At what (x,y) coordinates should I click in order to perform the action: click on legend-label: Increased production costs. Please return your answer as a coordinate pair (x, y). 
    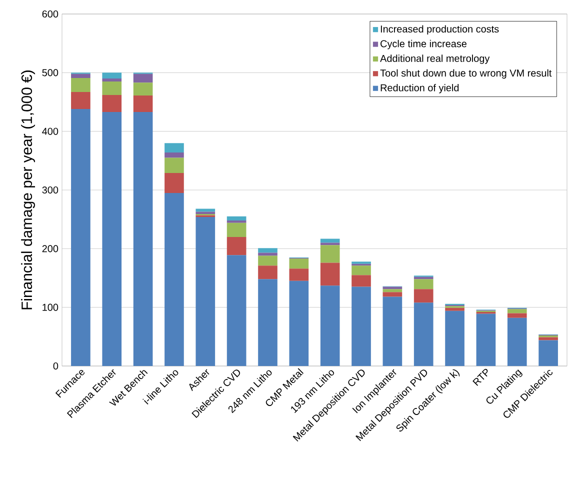
    Looking at the image, I should click on (439, 30).